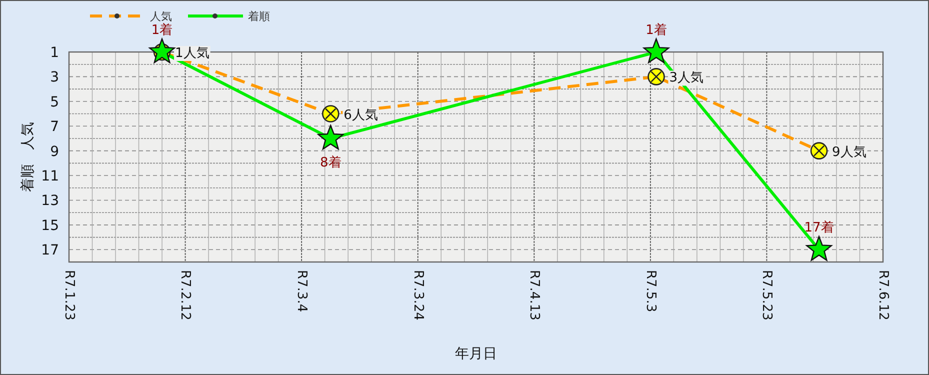 This screenshot has height=375, width=929. What do you see at coordinates (849, 152) in the screenshot?
I see `data-label: 9人気` at bounding box center [849, 152].